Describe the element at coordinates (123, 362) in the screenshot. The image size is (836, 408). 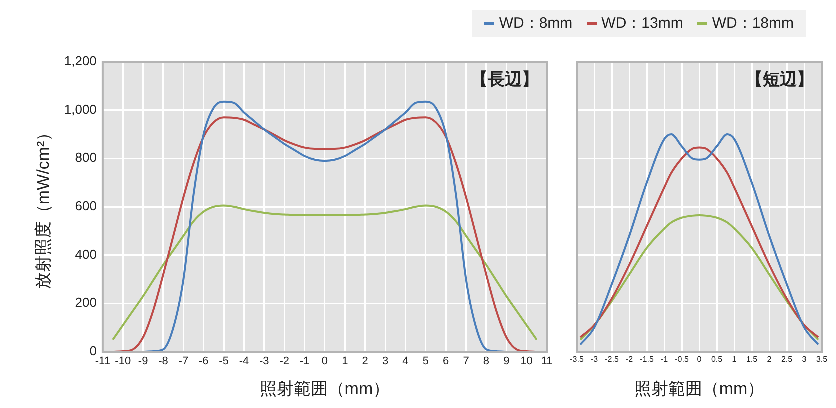
I see `x-tick-label: -10` at that location.